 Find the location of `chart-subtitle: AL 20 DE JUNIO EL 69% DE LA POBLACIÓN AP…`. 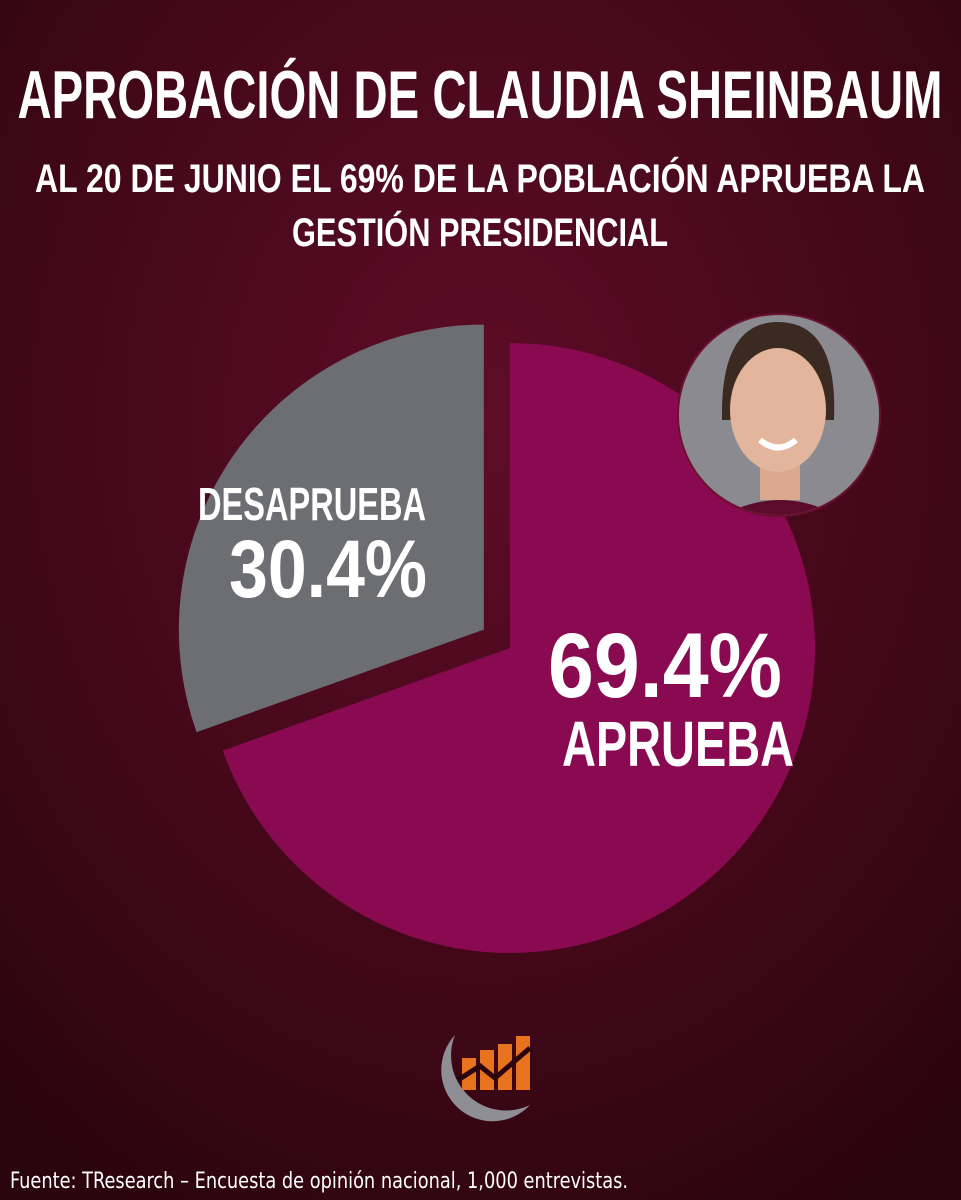

chart-subtitle: AL 20 DE JUNIO EL 69% DE LA POBLACIÓN AP… is located at coordinates (480, 178).